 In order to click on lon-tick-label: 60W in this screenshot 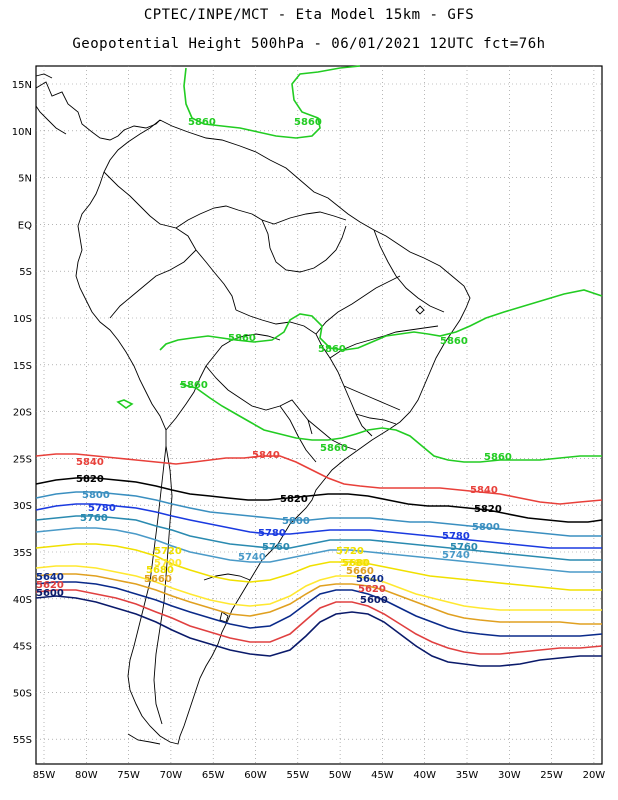, I will do `click(255, 775)`.